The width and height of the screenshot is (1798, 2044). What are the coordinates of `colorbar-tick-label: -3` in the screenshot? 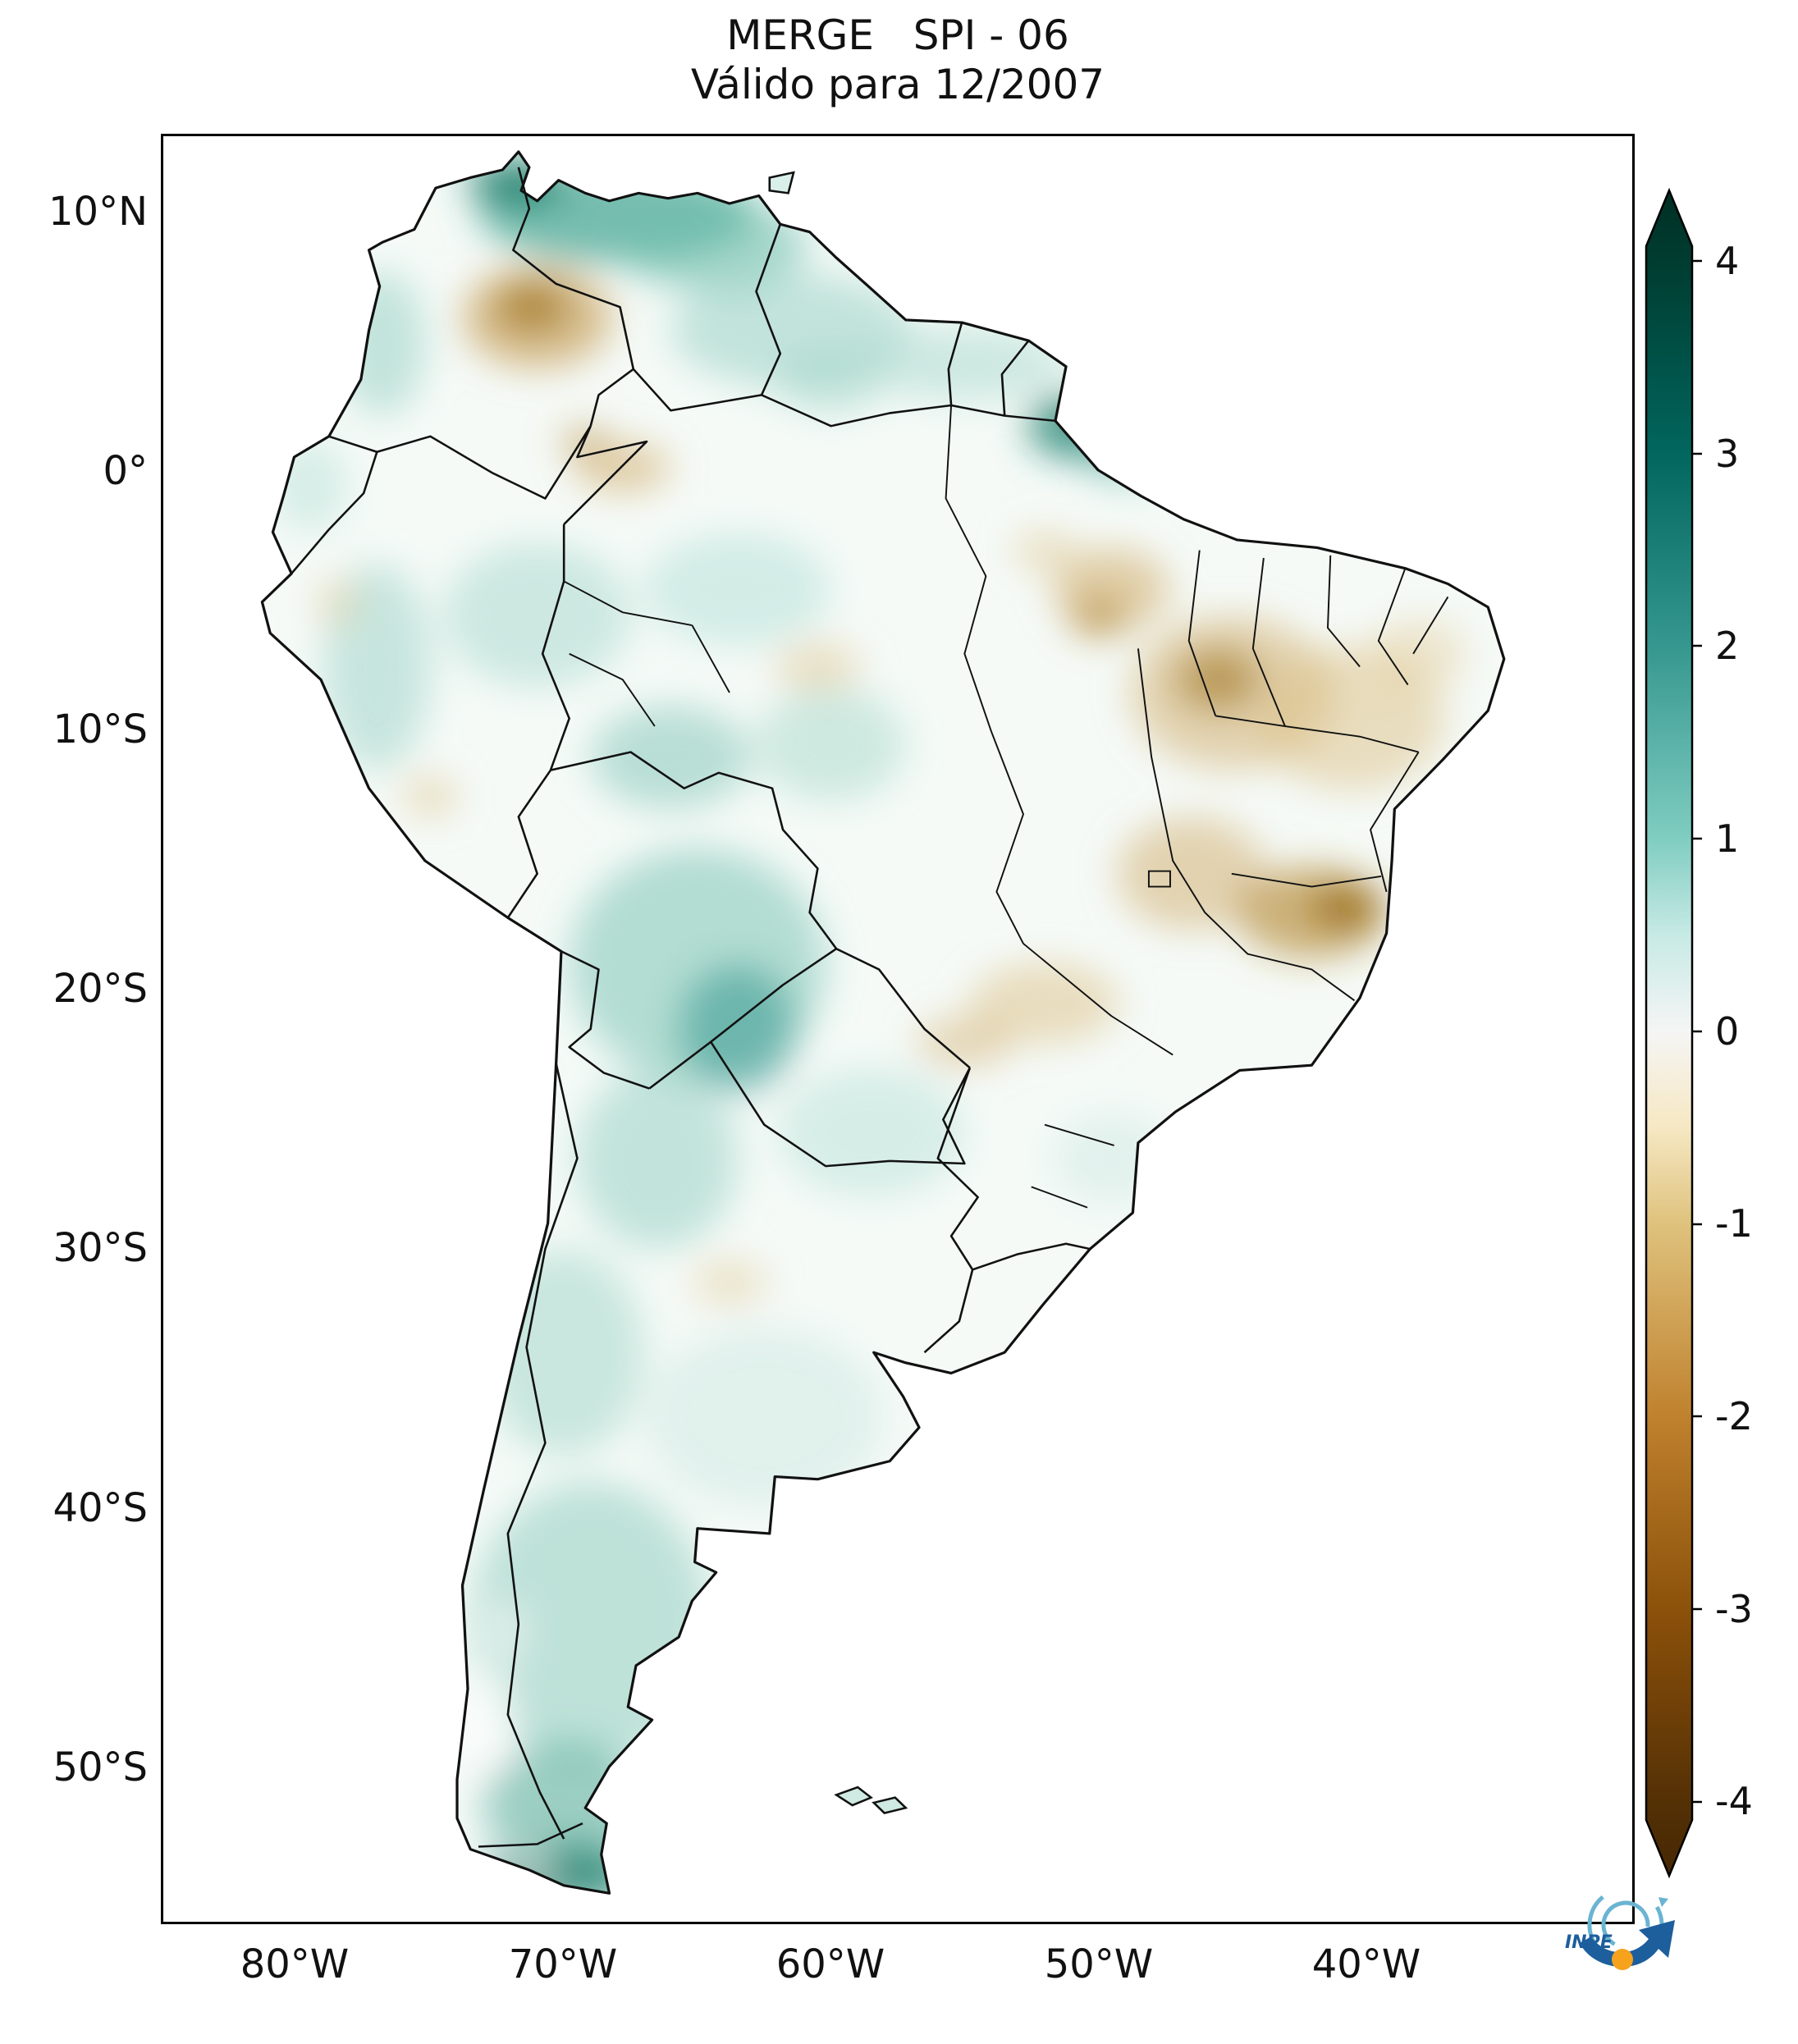 It's located at (1734, 1609).